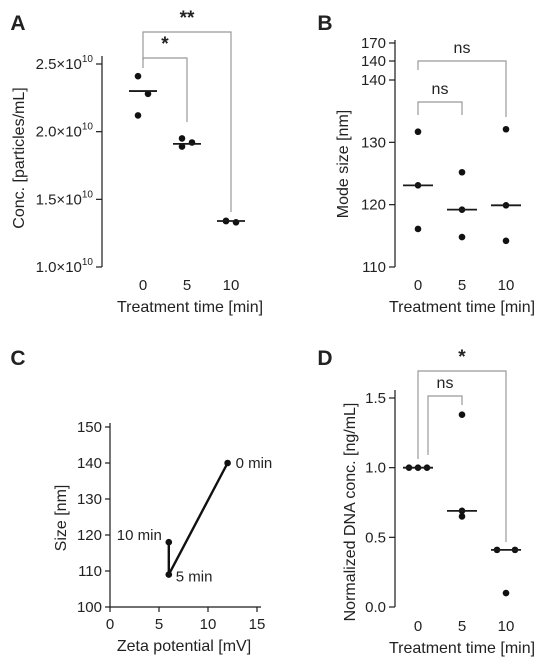 The image size is (550, 671). What do you see at coordinates (65, 63) in the screenshot?
I see `y-tick-label: 2.5×10¹⁰` at bounding box center [65, 63].